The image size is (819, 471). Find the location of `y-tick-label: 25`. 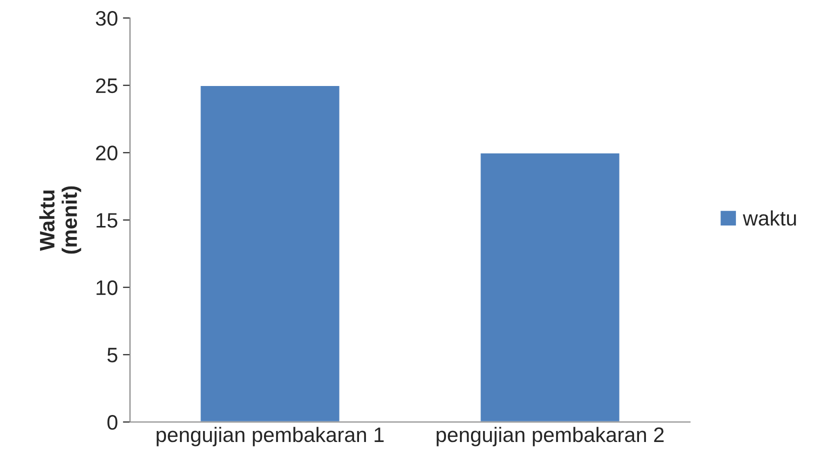

y-tick-label: 25 is located at coordinates (107, 86).